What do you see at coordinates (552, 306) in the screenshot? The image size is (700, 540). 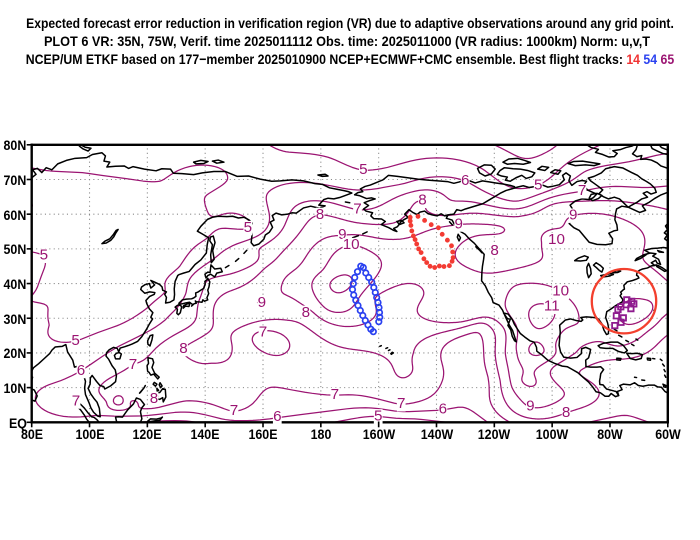 I see `svg-text: 11` at bounding box center [552, 306].